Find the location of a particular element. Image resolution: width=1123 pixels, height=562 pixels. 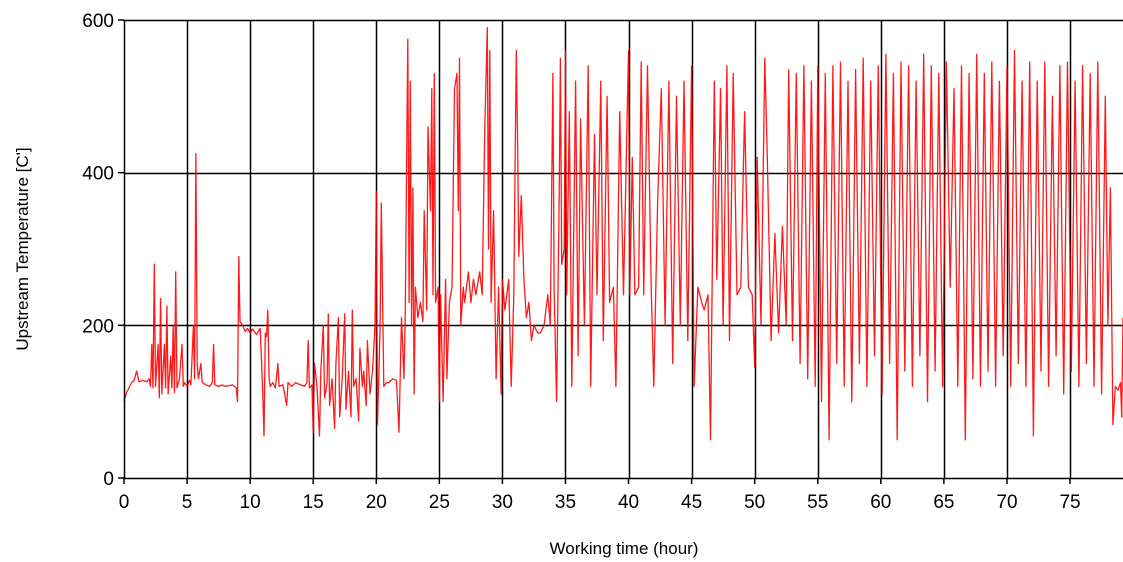

x-tick-label-60: 60 is located at coordinates (880, 502).